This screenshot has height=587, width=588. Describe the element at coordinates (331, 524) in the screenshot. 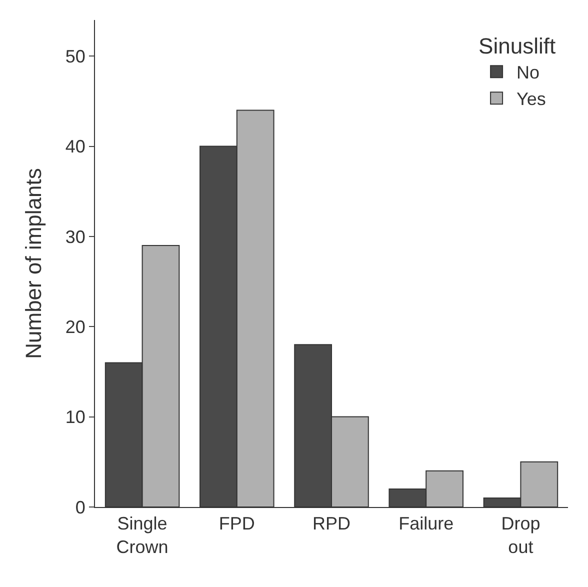

I see `x-tick-label: RPD` at that location.